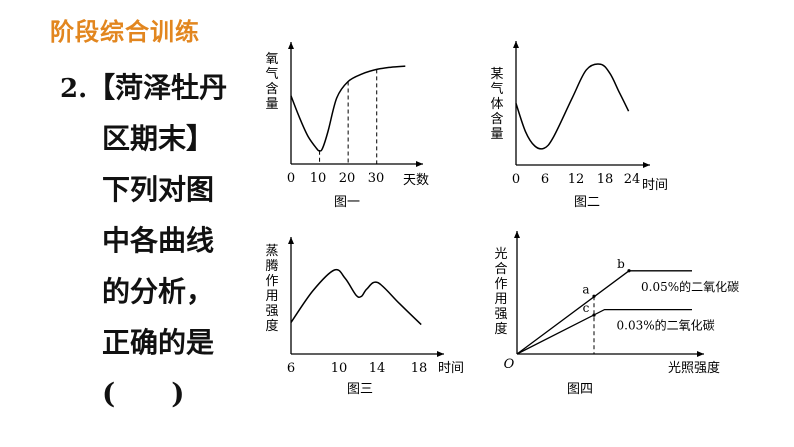 The image size is (794, 447). Describe the element at coordinates (416, 180) in the screenshot. I see `x-axis-label: 天数` at that location.